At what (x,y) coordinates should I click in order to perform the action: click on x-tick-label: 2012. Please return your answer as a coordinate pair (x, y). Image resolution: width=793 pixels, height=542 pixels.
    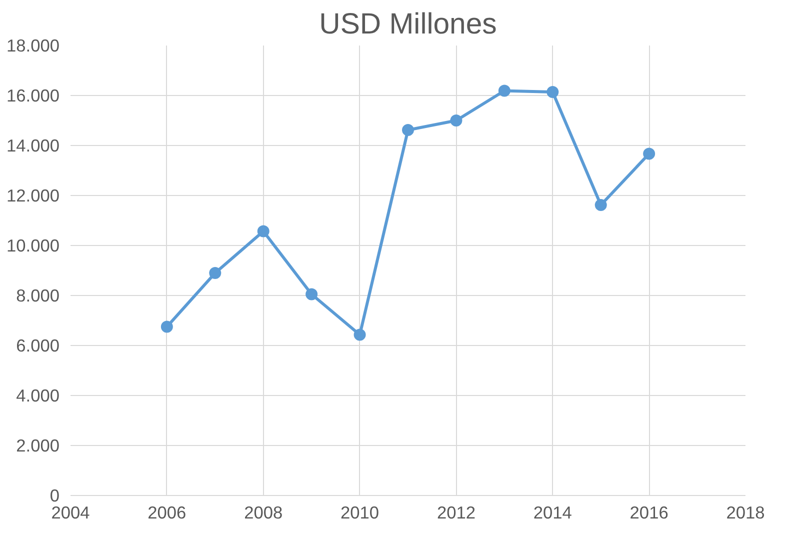
    Looking at the image, I should click on (456, 512).